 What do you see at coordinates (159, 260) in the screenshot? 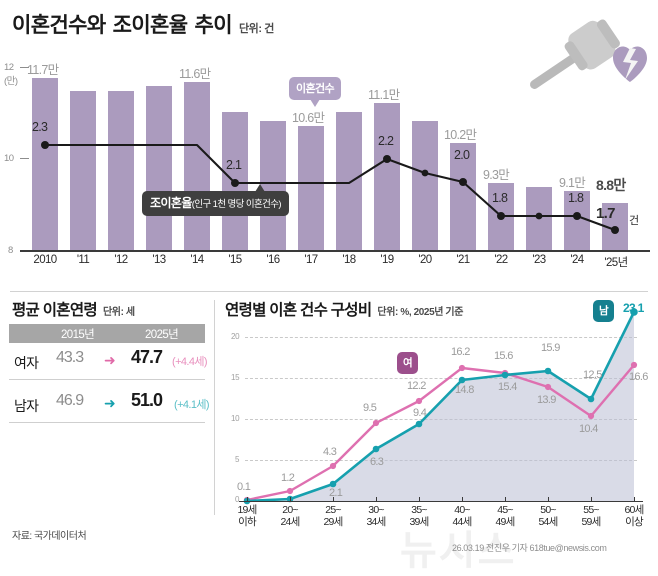
I see `xtick-2013: '13` at bounding box center [159, 260].